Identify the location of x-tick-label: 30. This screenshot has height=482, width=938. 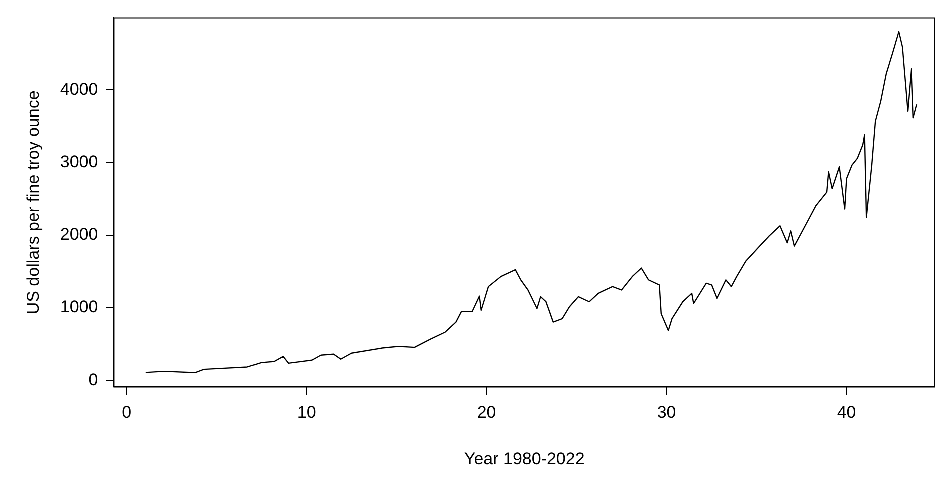
(666, 412).